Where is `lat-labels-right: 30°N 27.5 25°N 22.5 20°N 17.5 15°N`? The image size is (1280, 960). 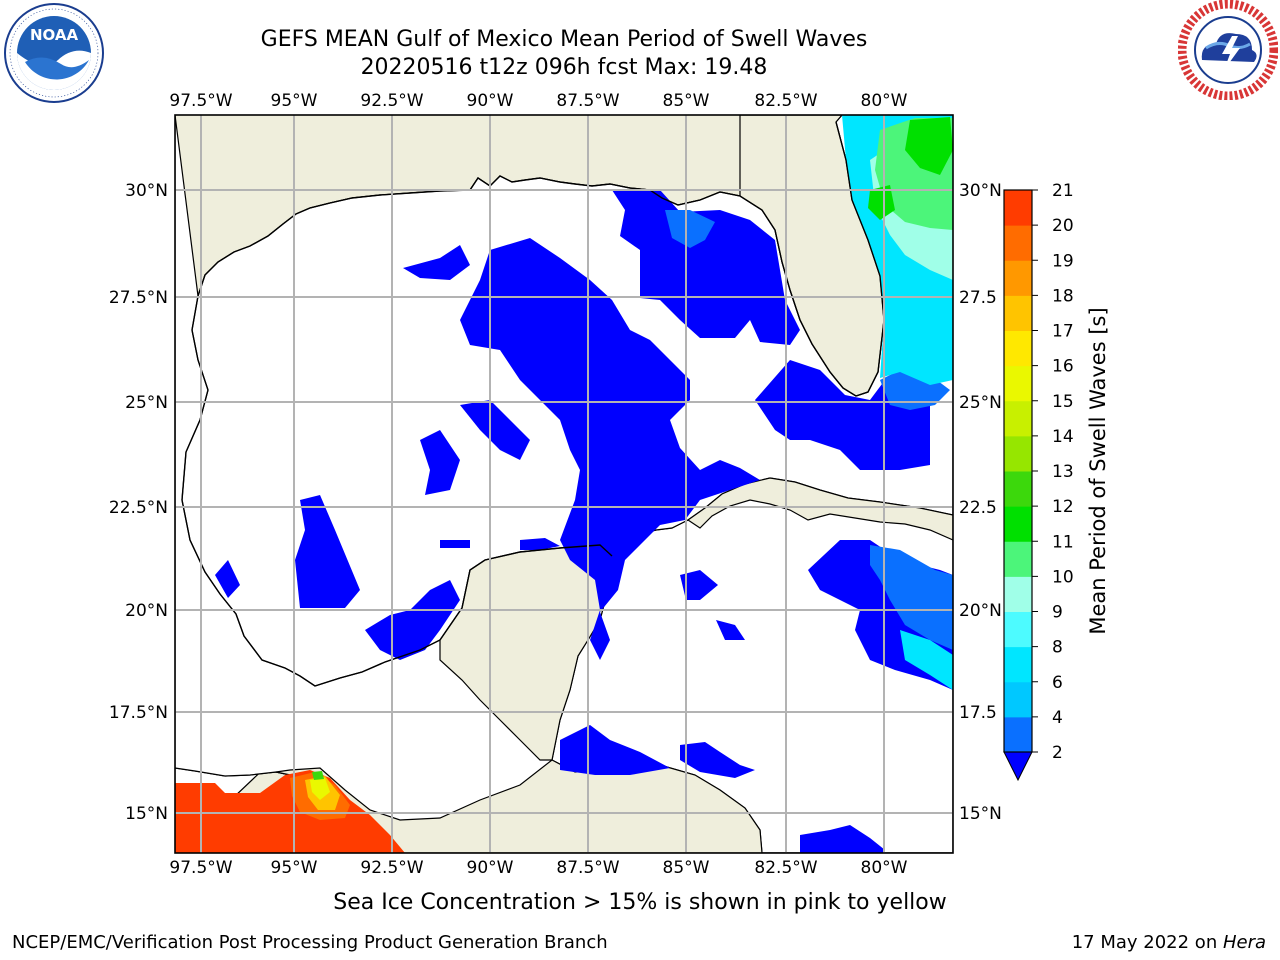 lat-labels-right: 30°N 27.5 25°N 22.5 20°N 17.5 15°N is located at coordinates (980, 502).